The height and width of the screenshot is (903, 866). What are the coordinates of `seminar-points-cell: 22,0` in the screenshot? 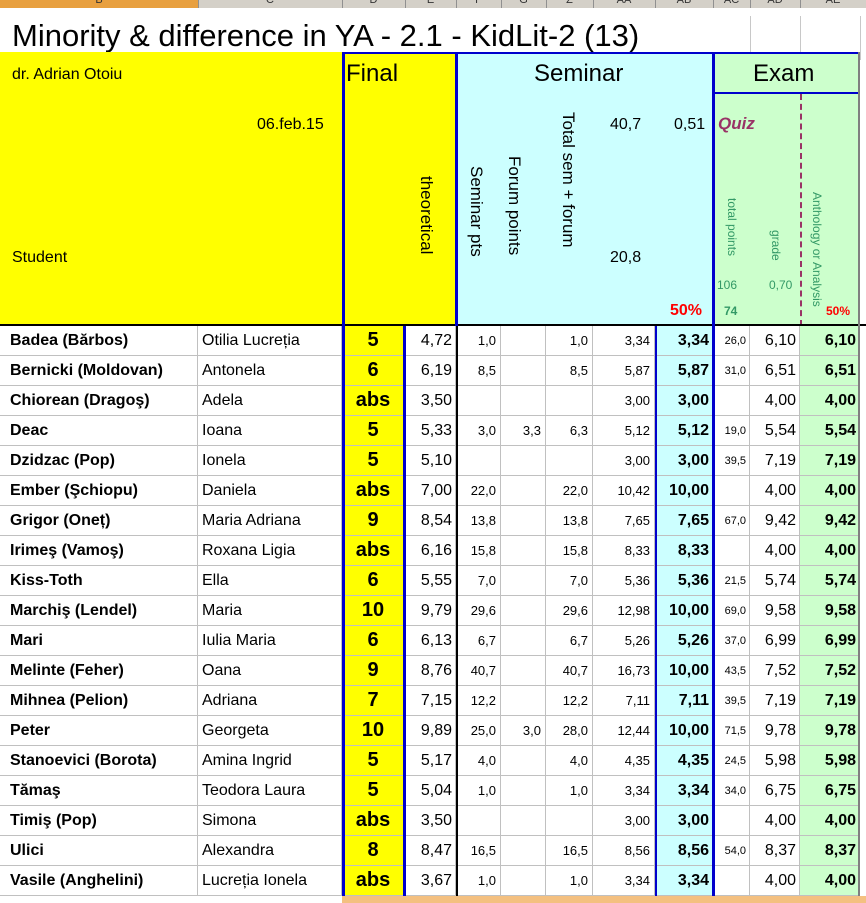 It's located at (478, 491).